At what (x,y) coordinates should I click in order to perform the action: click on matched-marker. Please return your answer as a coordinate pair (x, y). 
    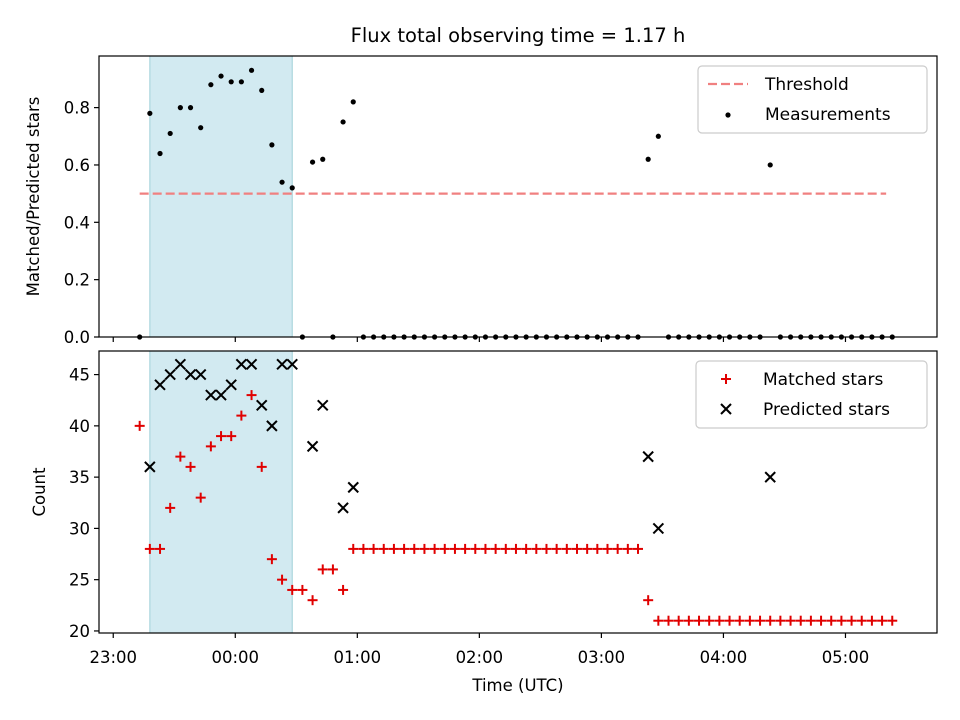
    Looking at the image, I should click on (726, 379).